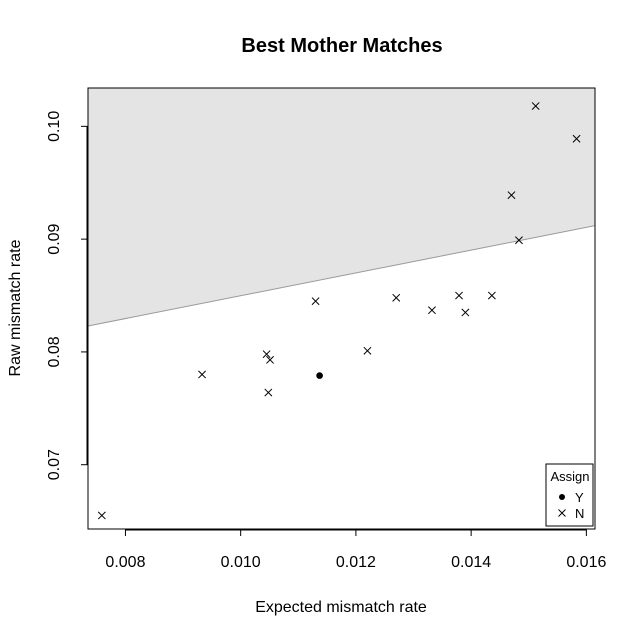  What do you see at coordinates (341, 46) in the screenshot?
I see `chart-title: Best Mother Matches` at bounding box center [341, 46].